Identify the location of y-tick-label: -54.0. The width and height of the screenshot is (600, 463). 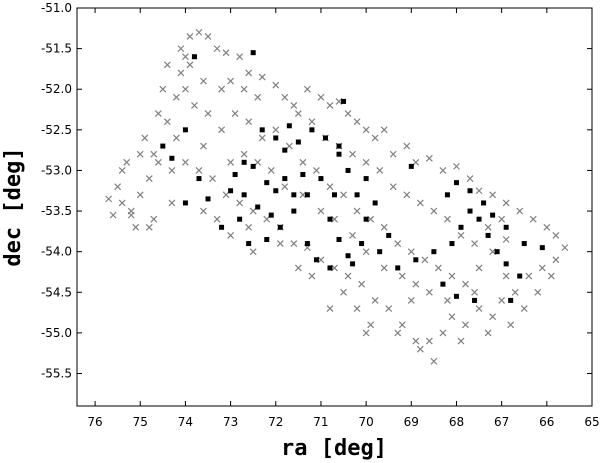
(56, 252).